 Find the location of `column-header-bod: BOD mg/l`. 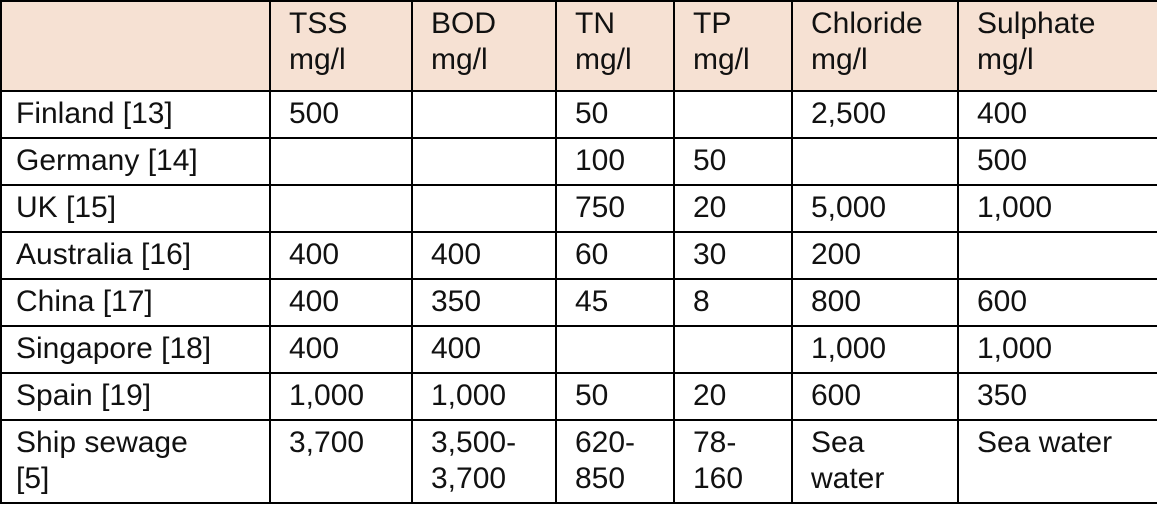

column-header-bod: BOD mg/l is located at coordinates (484, 46).